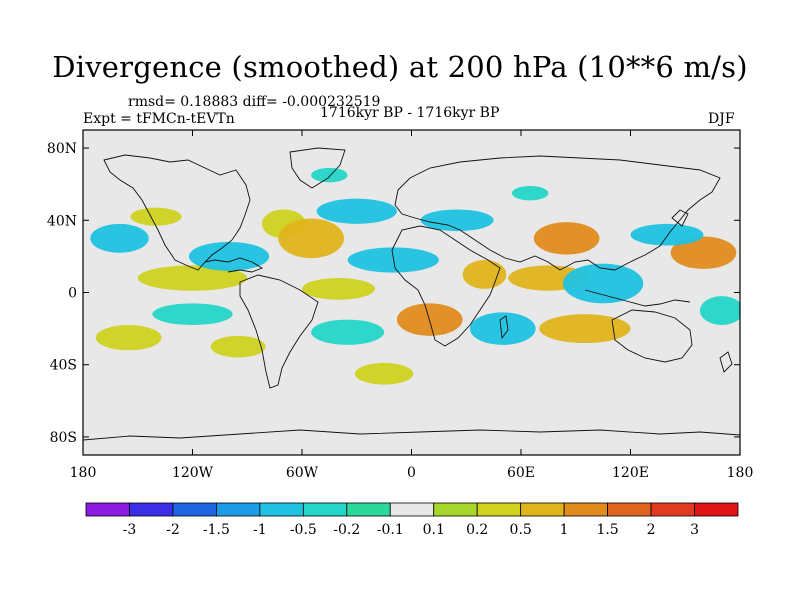 This screenshot has height=600, width=800. Describe the element at coordinates (521, 473) in the screenshot. I see `x-tick-label: 60E` at that location.